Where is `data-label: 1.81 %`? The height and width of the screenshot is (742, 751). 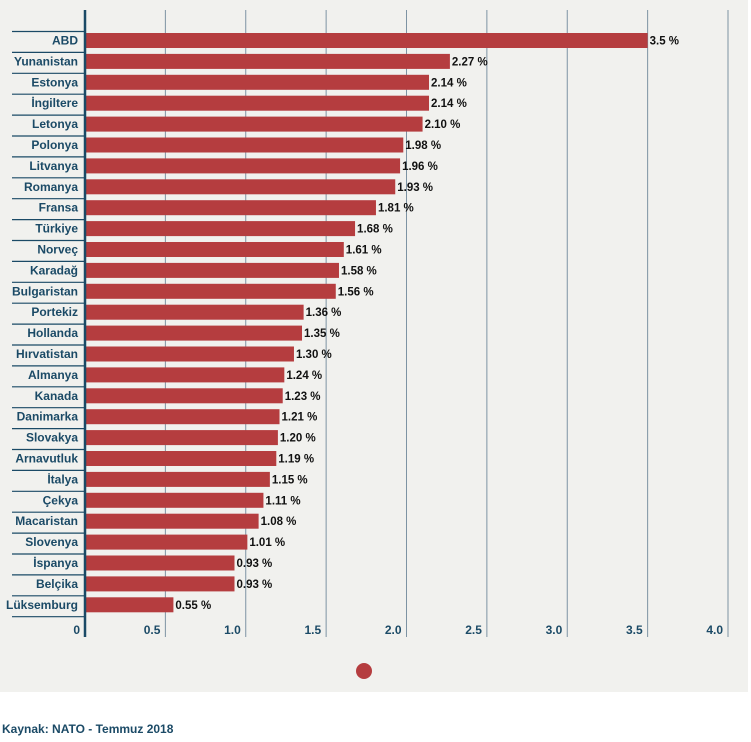 data-label: 1.81 % is located at coordinates (396, 209).